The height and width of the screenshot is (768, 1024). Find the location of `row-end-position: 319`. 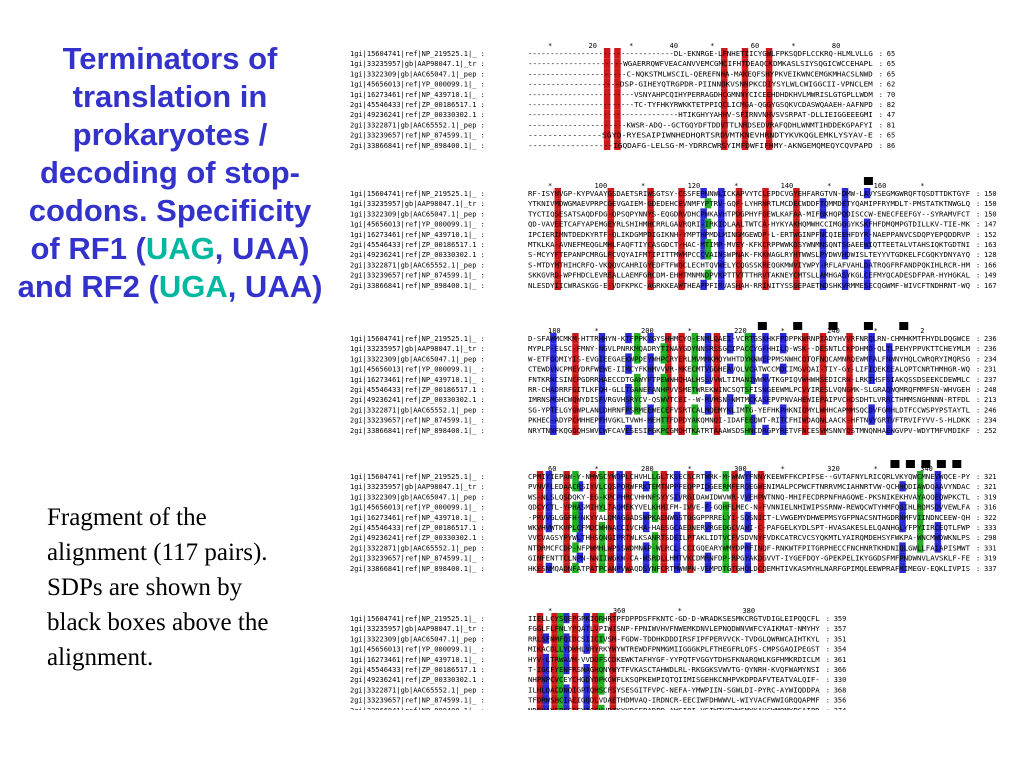

row-end-position: 319 is located at coordinates (990, 559).